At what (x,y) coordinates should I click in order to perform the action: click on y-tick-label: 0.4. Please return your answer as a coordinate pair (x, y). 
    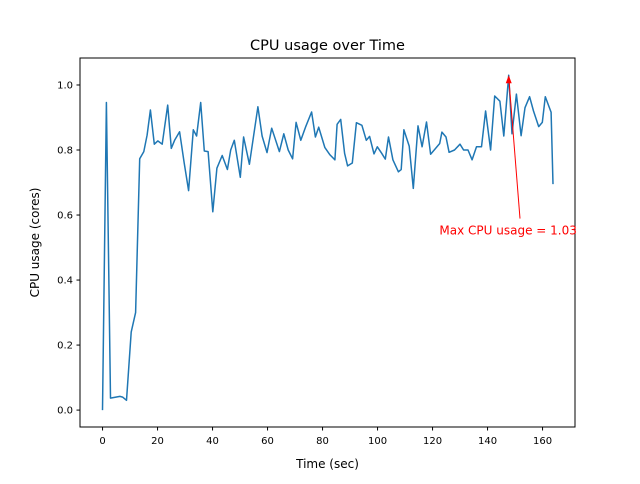
    Looking at the image, I should click on (65, 281).